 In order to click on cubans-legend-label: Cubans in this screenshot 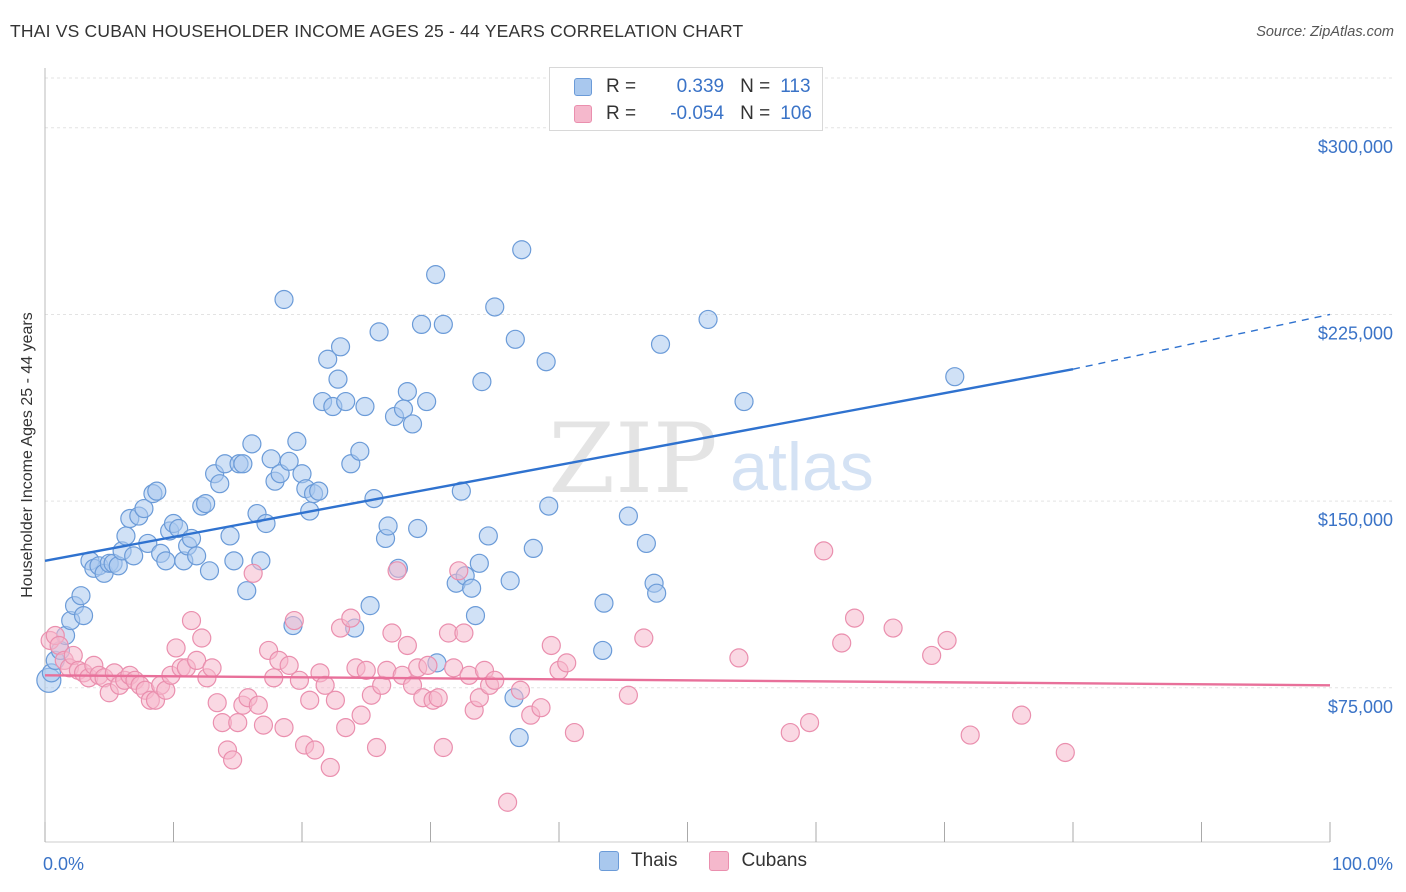, I will do `click(774, 860)`.